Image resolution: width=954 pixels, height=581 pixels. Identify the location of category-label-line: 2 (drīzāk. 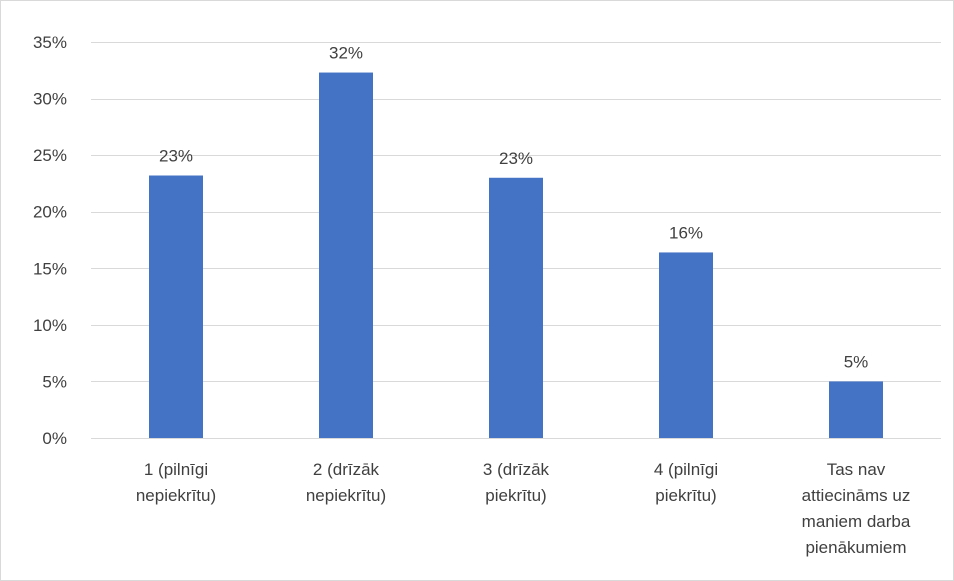
(346, 469).